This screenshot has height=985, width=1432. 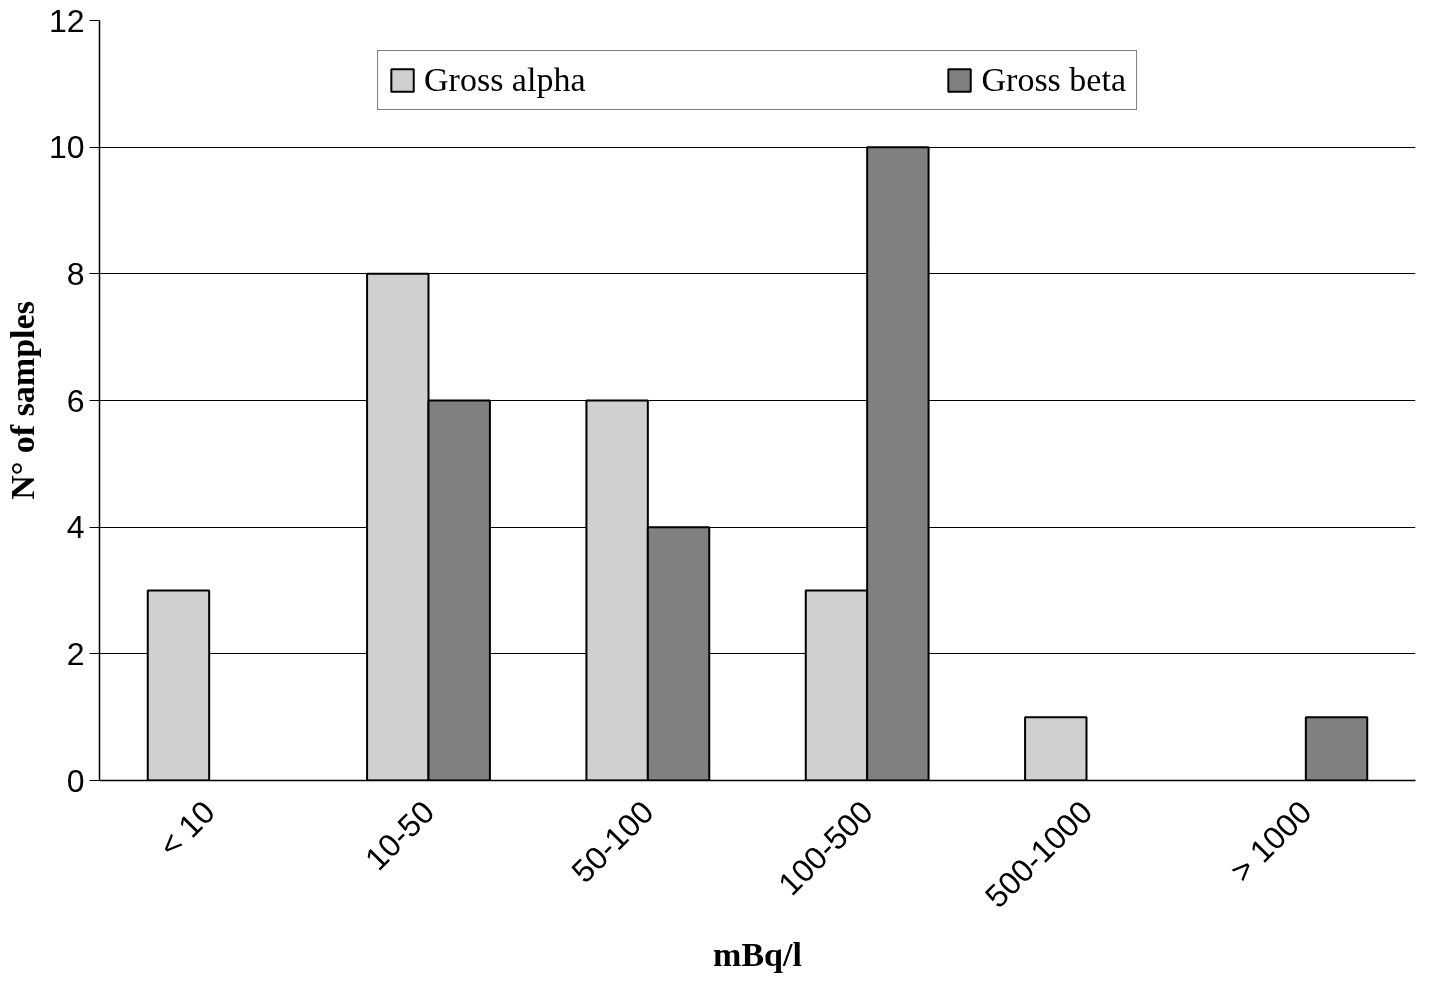 What do you see at coordinates (66, 147) in the screenshot?
I see `y-tick-label: 10` at bounding box center [66, 147].